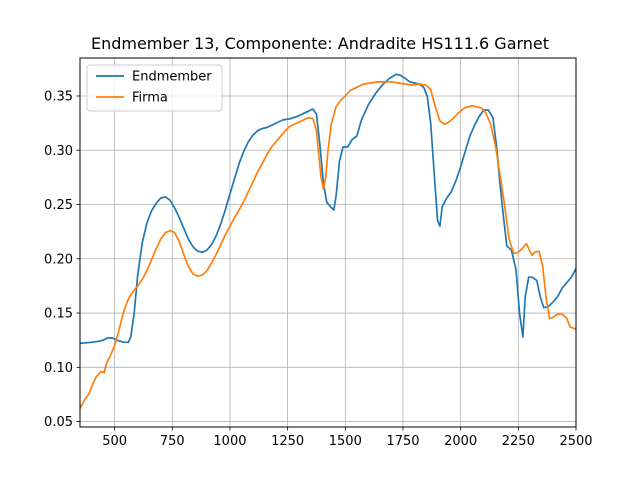 This screenshot has width=640, height=480. What do you see at coordinates (229, 441) in the screenshot?
I see `x-tick-label: 1000` at bounding box center [229, 441].